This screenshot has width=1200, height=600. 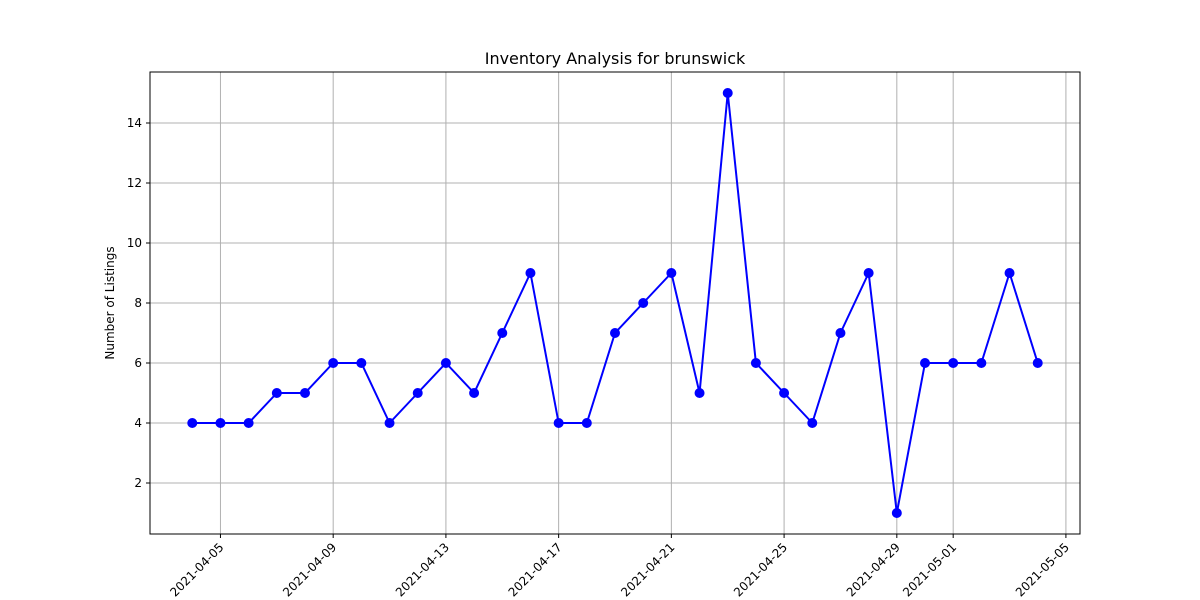 I want to click on y-axis-label: Number of Listings, so click(x=110, y=302).